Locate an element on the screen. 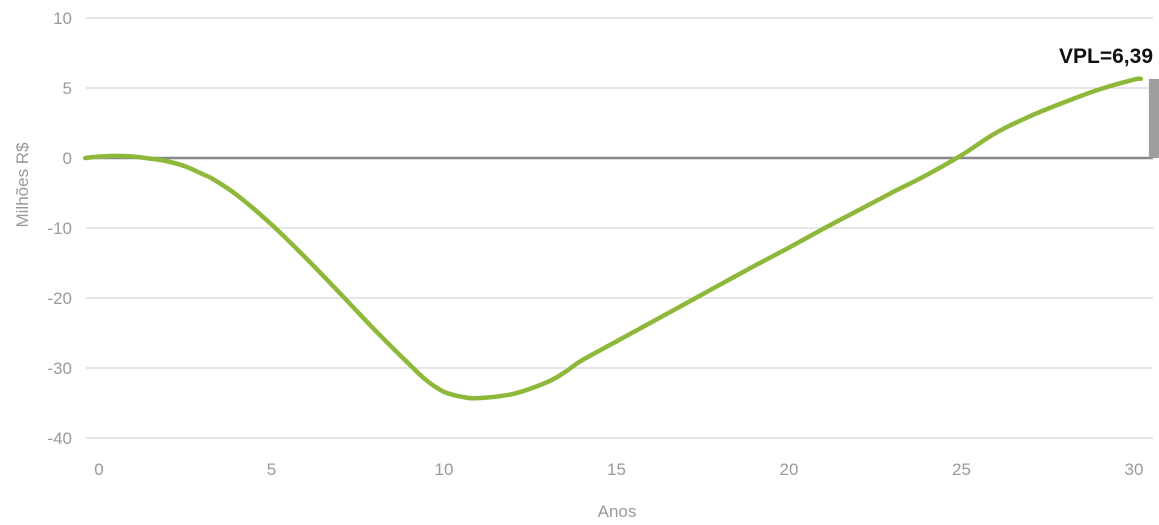 The height and width of the screenshot is (525, 1159). x-axis-ticks: 0 5 10 15 20 25 30 is located at coordinates (618, 469).